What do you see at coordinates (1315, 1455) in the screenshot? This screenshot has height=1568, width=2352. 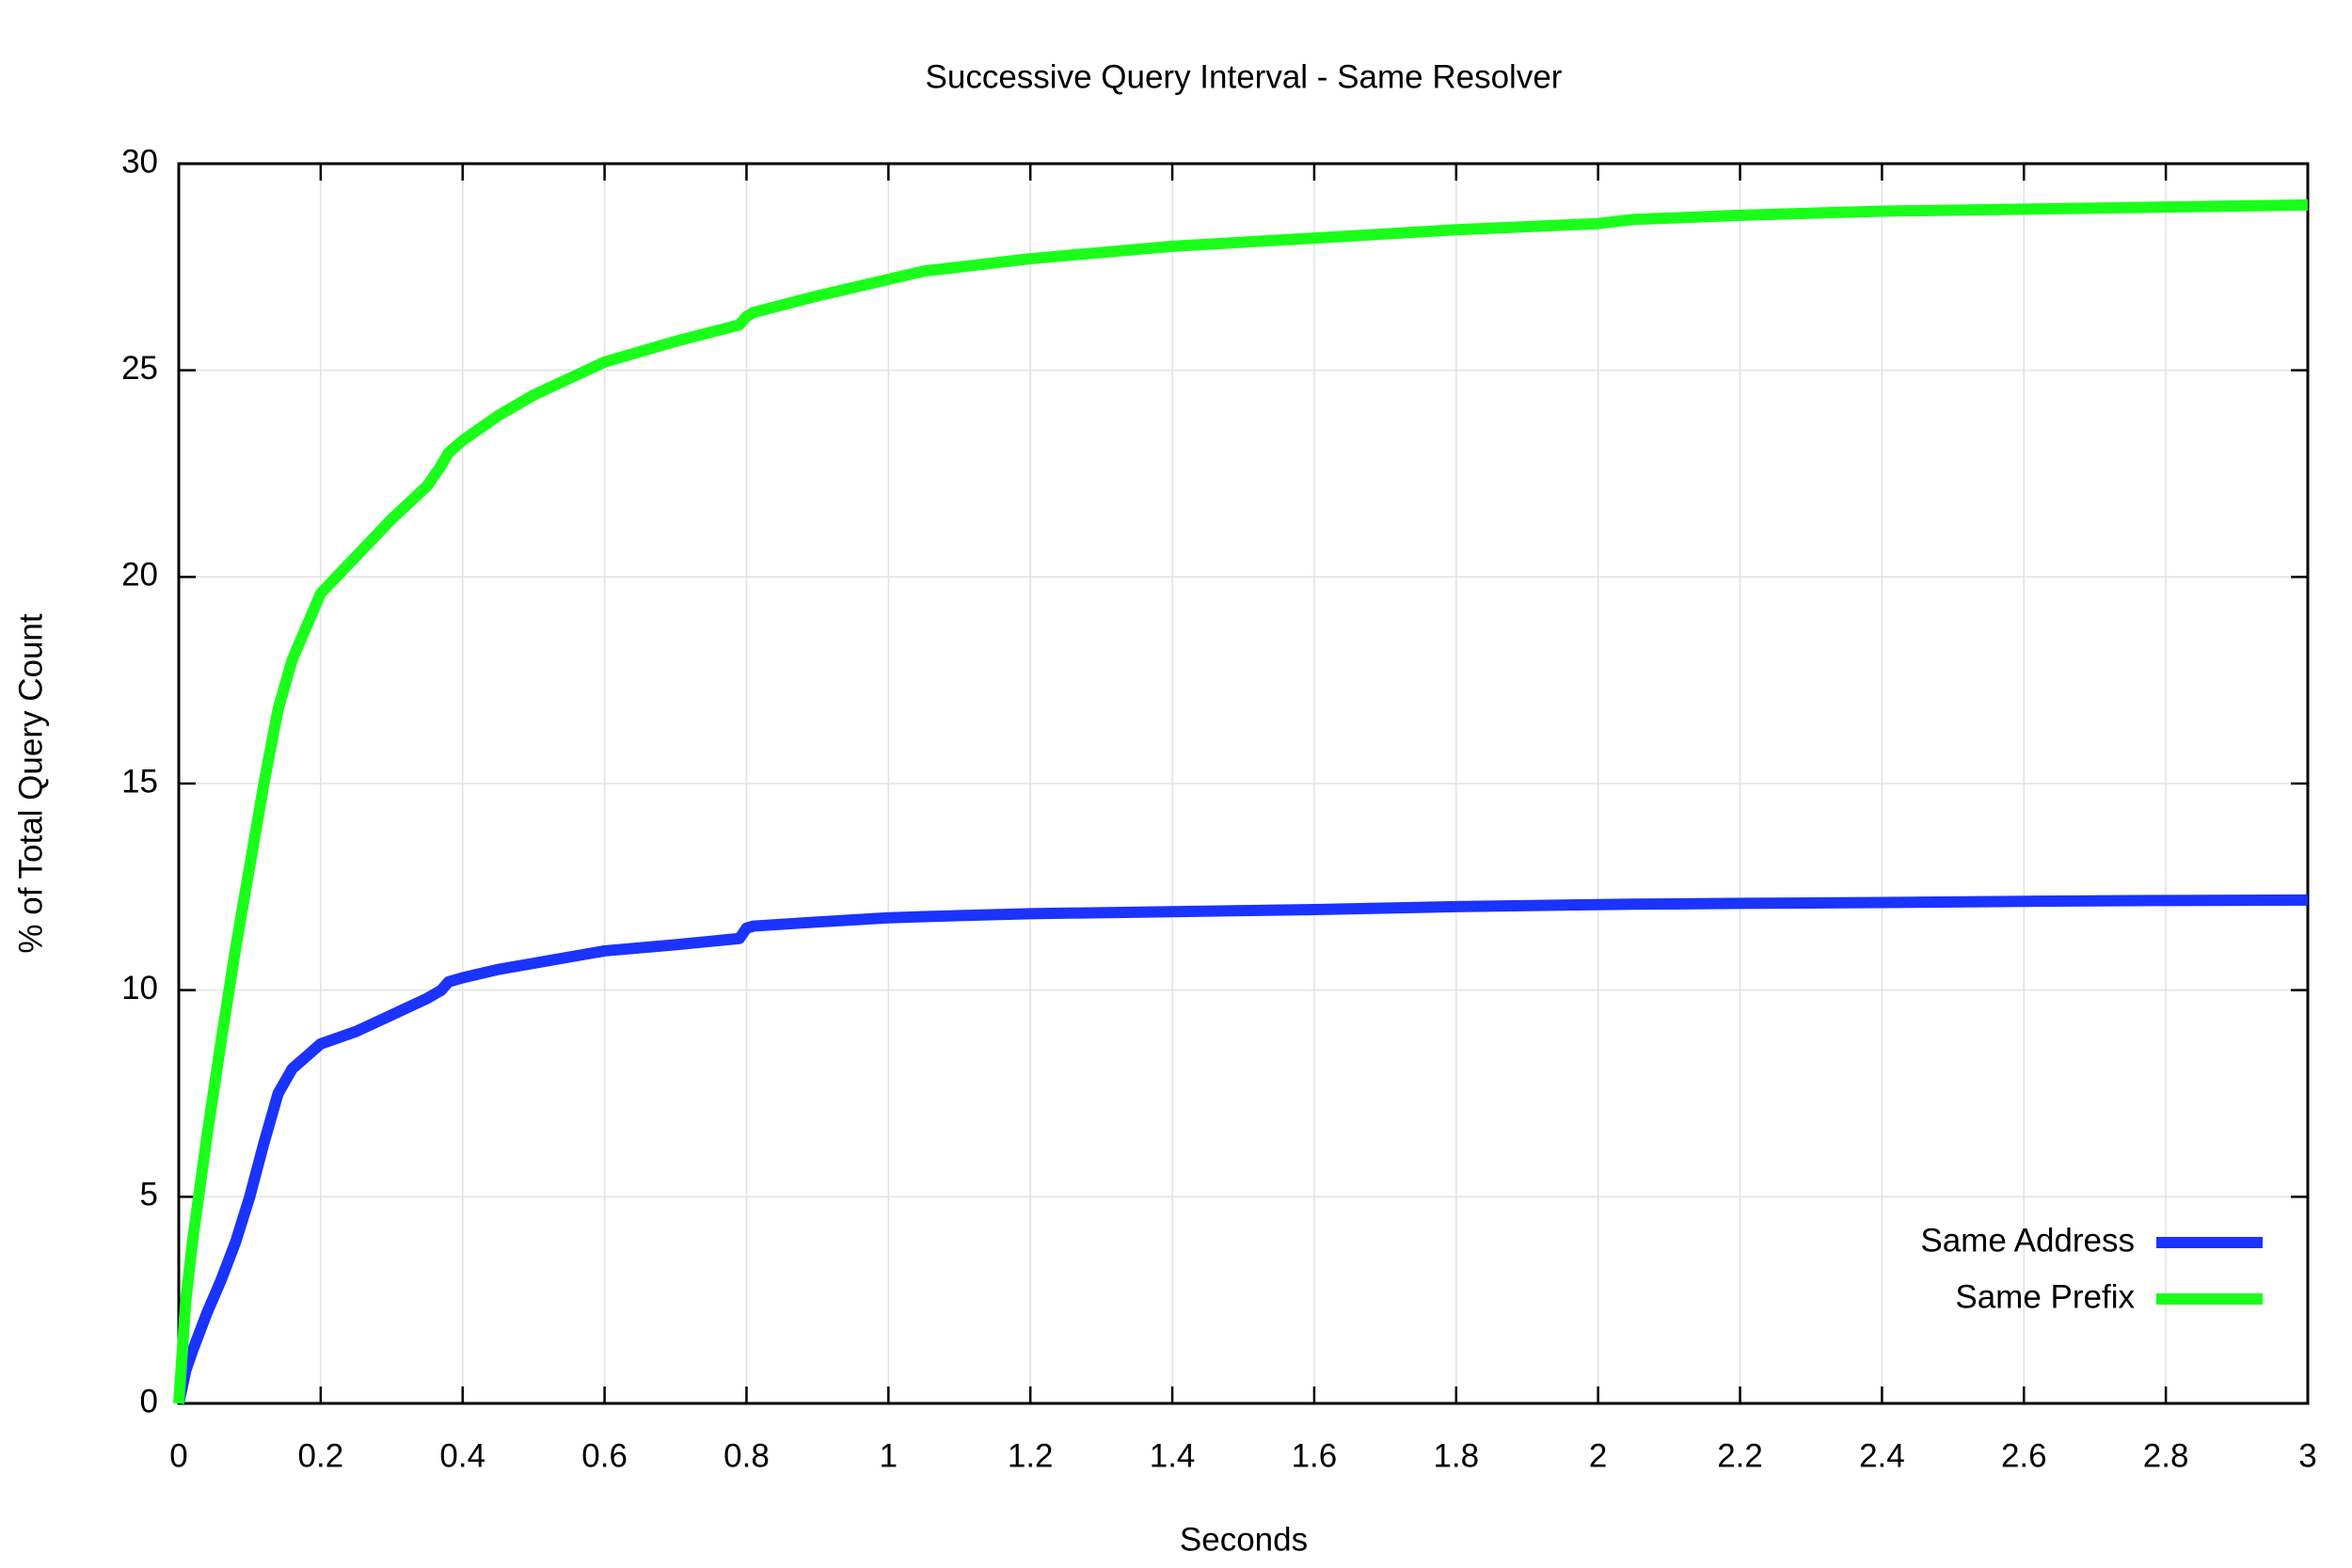 I see `x-tick-label: 1.6` at bounding box center [1315, 1455].